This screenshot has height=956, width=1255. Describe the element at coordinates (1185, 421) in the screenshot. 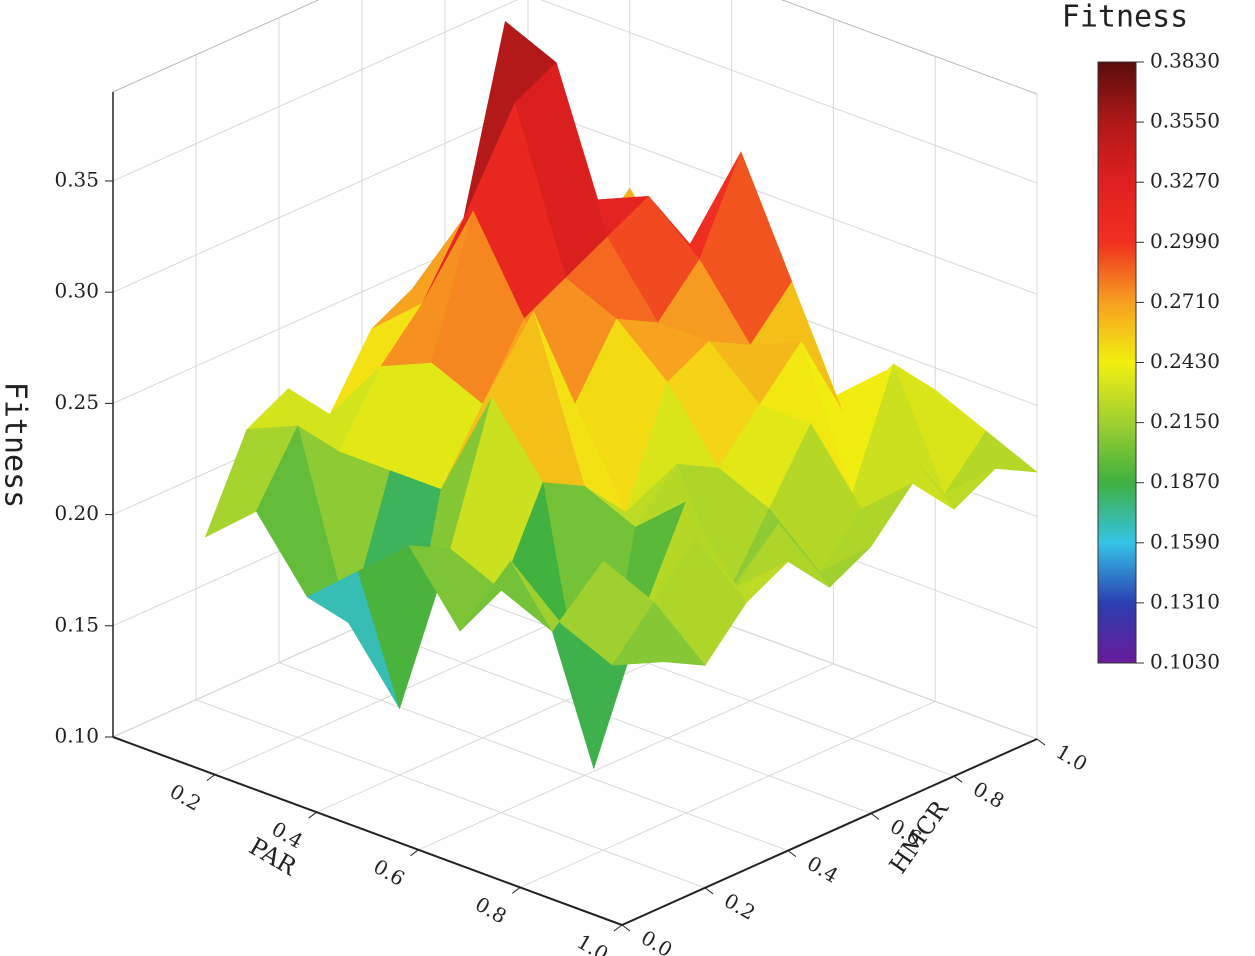

I see `colorbar-tick-label: 0.2150` at that location.